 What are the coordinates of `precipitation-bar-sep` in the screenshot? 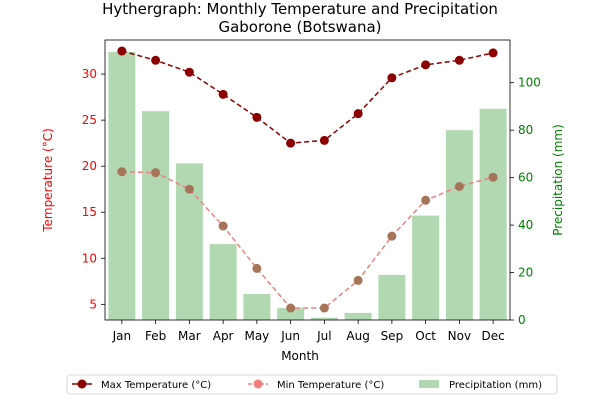 It's located at (392, 297).